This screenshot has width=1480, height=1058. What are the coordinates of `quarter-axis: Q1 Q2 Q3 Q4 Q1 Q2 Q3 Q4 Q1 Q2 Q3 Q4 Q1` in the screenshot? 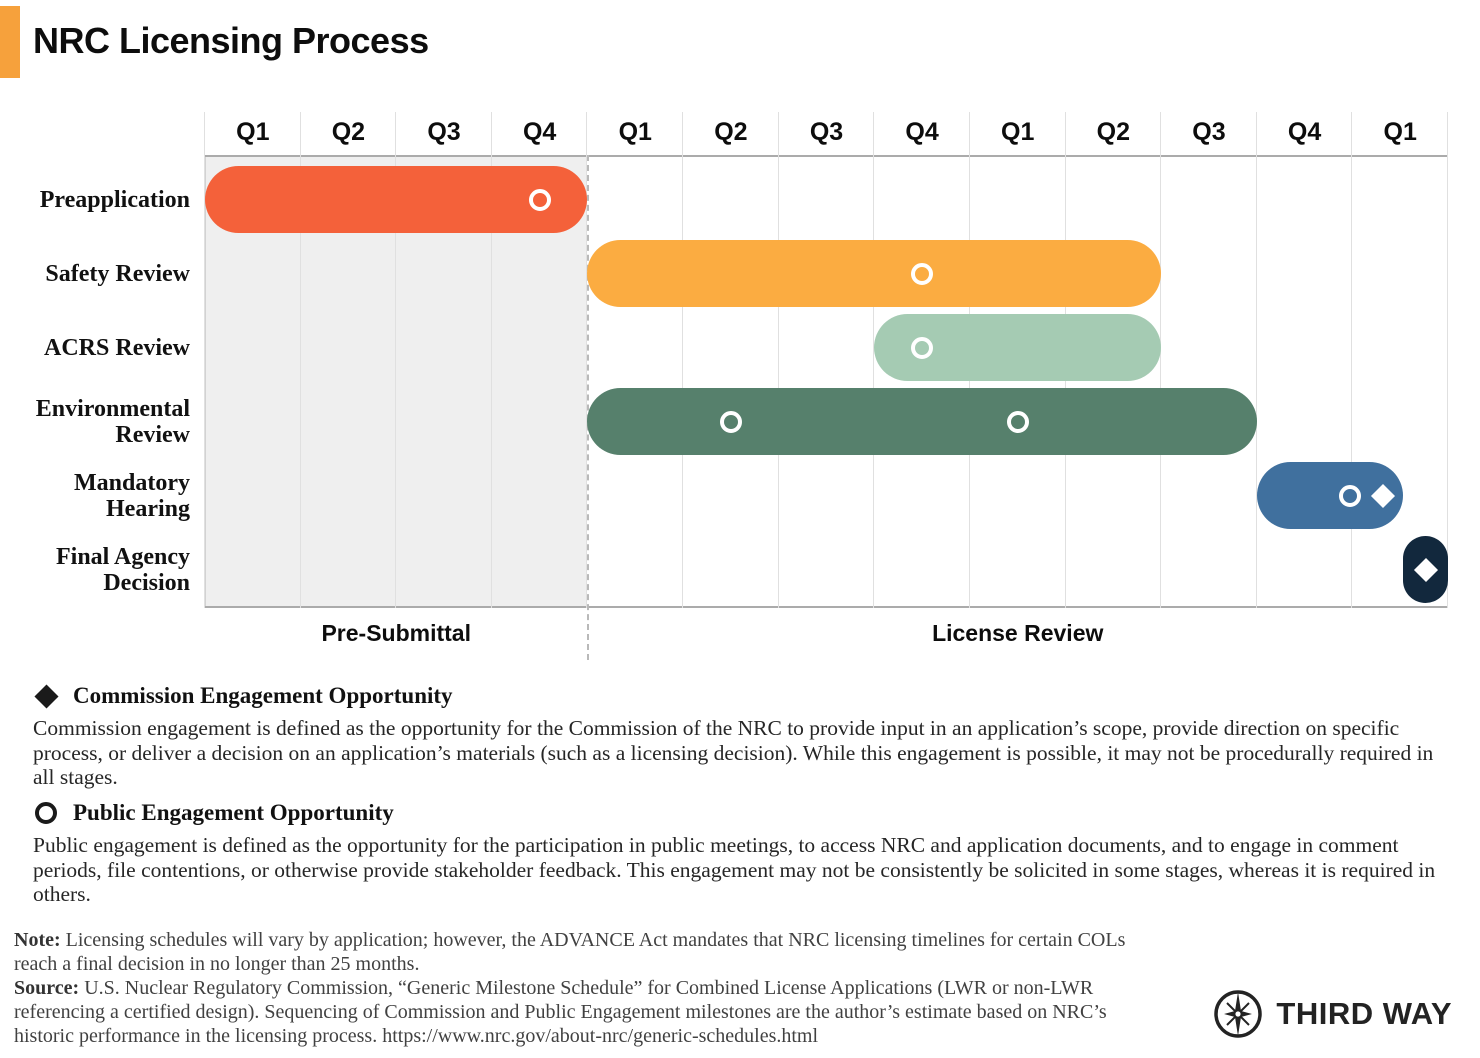 It's located at (826, 133).